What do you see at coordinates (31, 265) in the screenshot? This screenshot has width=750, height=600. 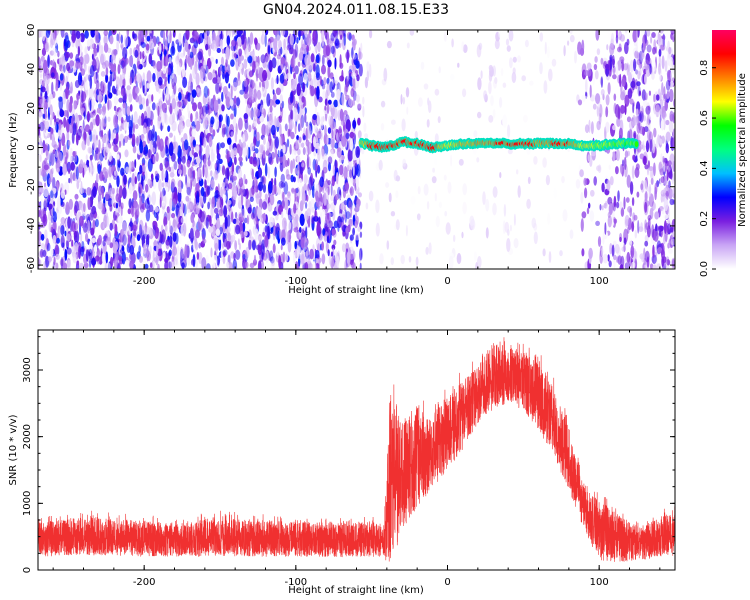 I see `y-tick-label: -60` at bounding box center [31, 265].